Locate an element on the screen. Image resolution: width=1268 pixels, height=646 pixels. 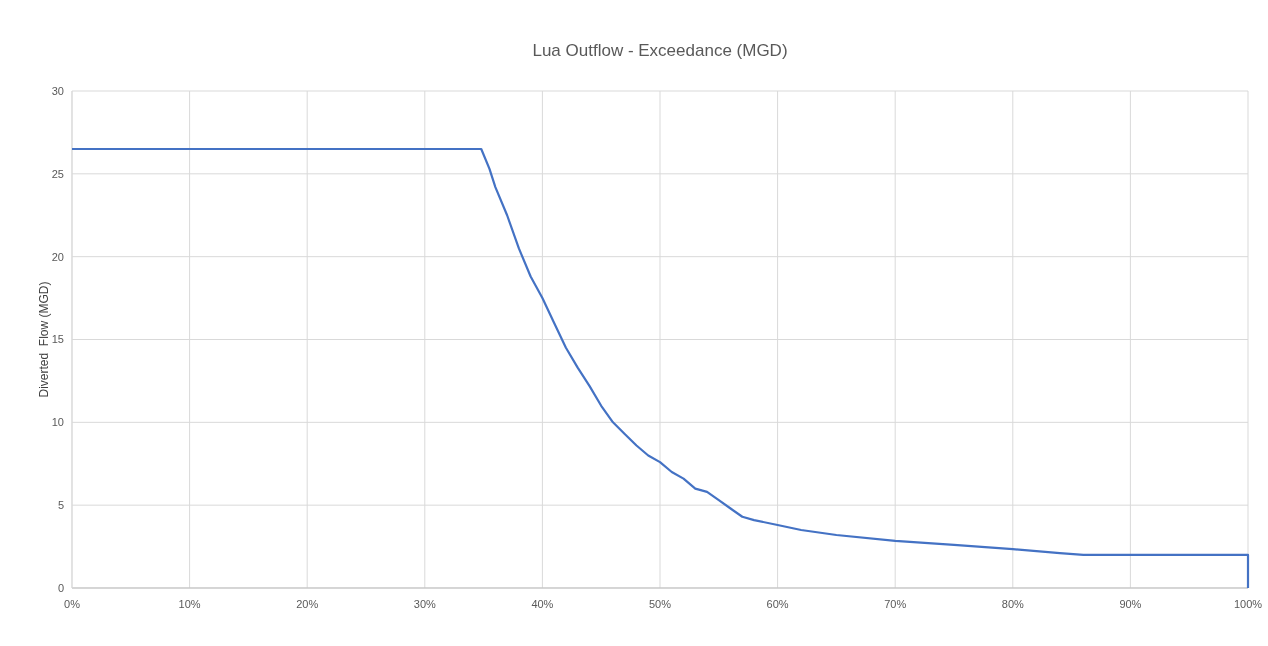
y-axis-title: Diverted Flow (MGD) is located at coordinates (44, 339).